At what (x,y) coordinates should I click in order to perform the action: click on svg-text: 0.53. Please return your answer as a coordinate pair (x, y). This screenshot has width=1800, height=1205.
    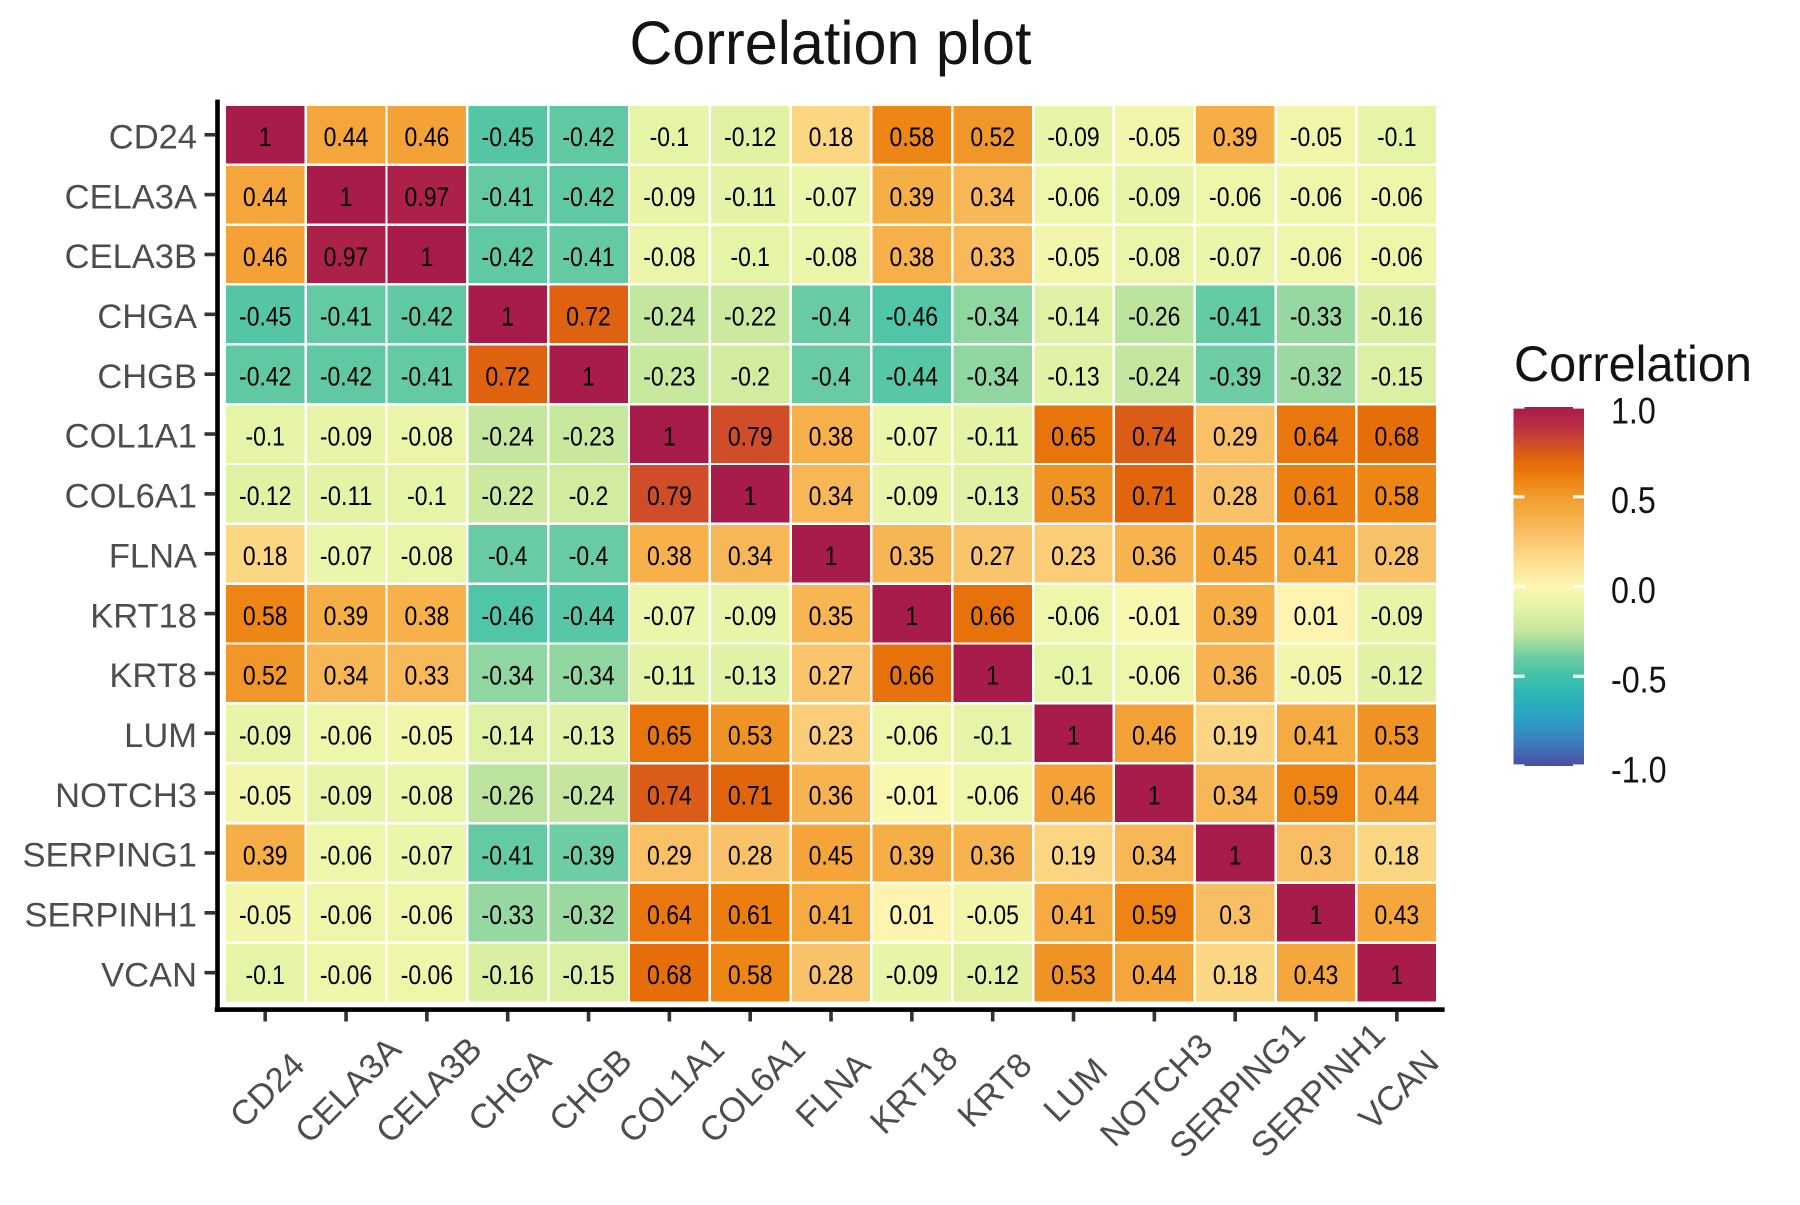
    Looking at the image, I should click on (750, 736).